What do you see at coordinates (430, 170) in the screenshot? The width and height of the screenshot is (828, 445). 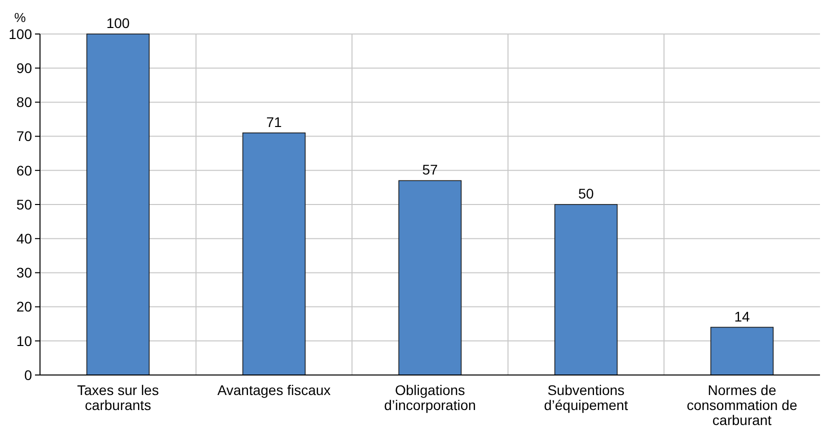 I see `data-label: 57` at bounding box center [430, 170].